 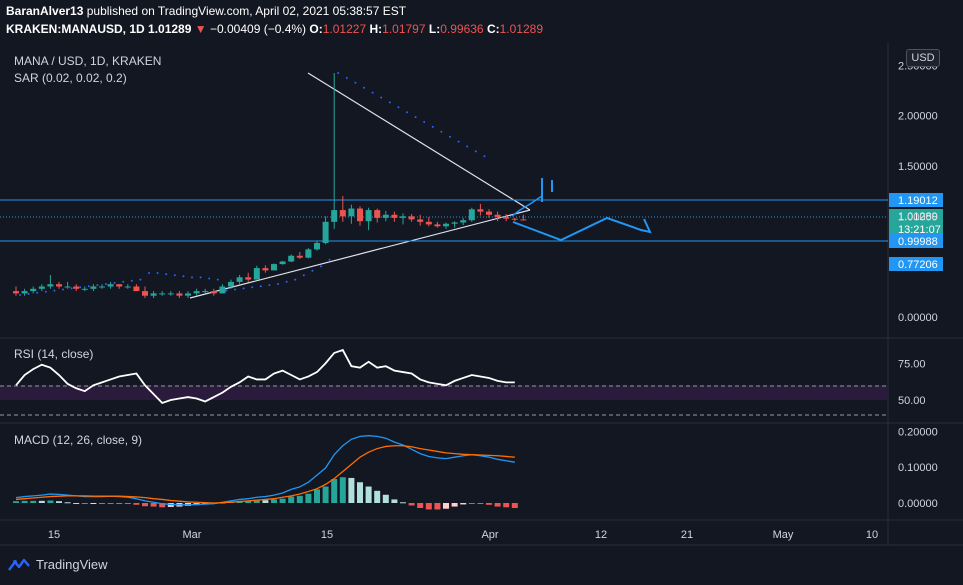 I want to click on low-label: L:, so click(x=434, y=29).